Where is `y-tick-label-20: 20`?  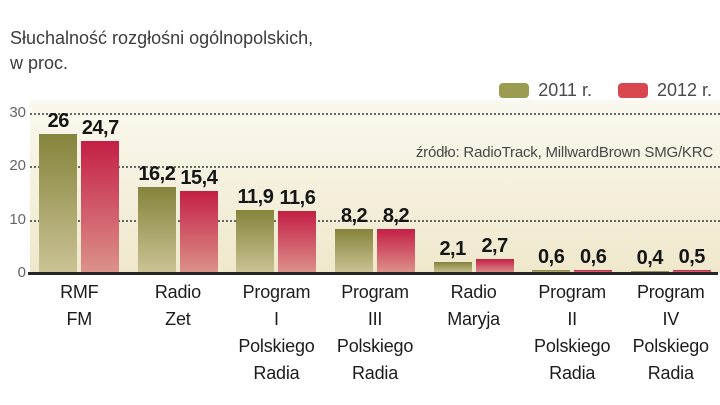 y-tick-label-20: 20 is located at coordinates (17, 166).